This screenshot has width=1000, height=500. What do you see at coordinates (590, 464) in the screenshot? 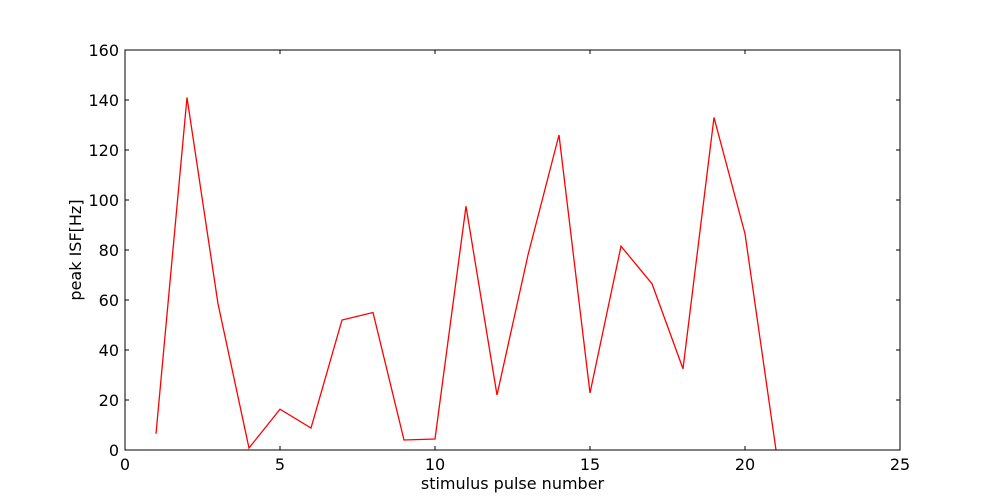
I see `x-tick-label: 15` at bounding box center [590, 464].